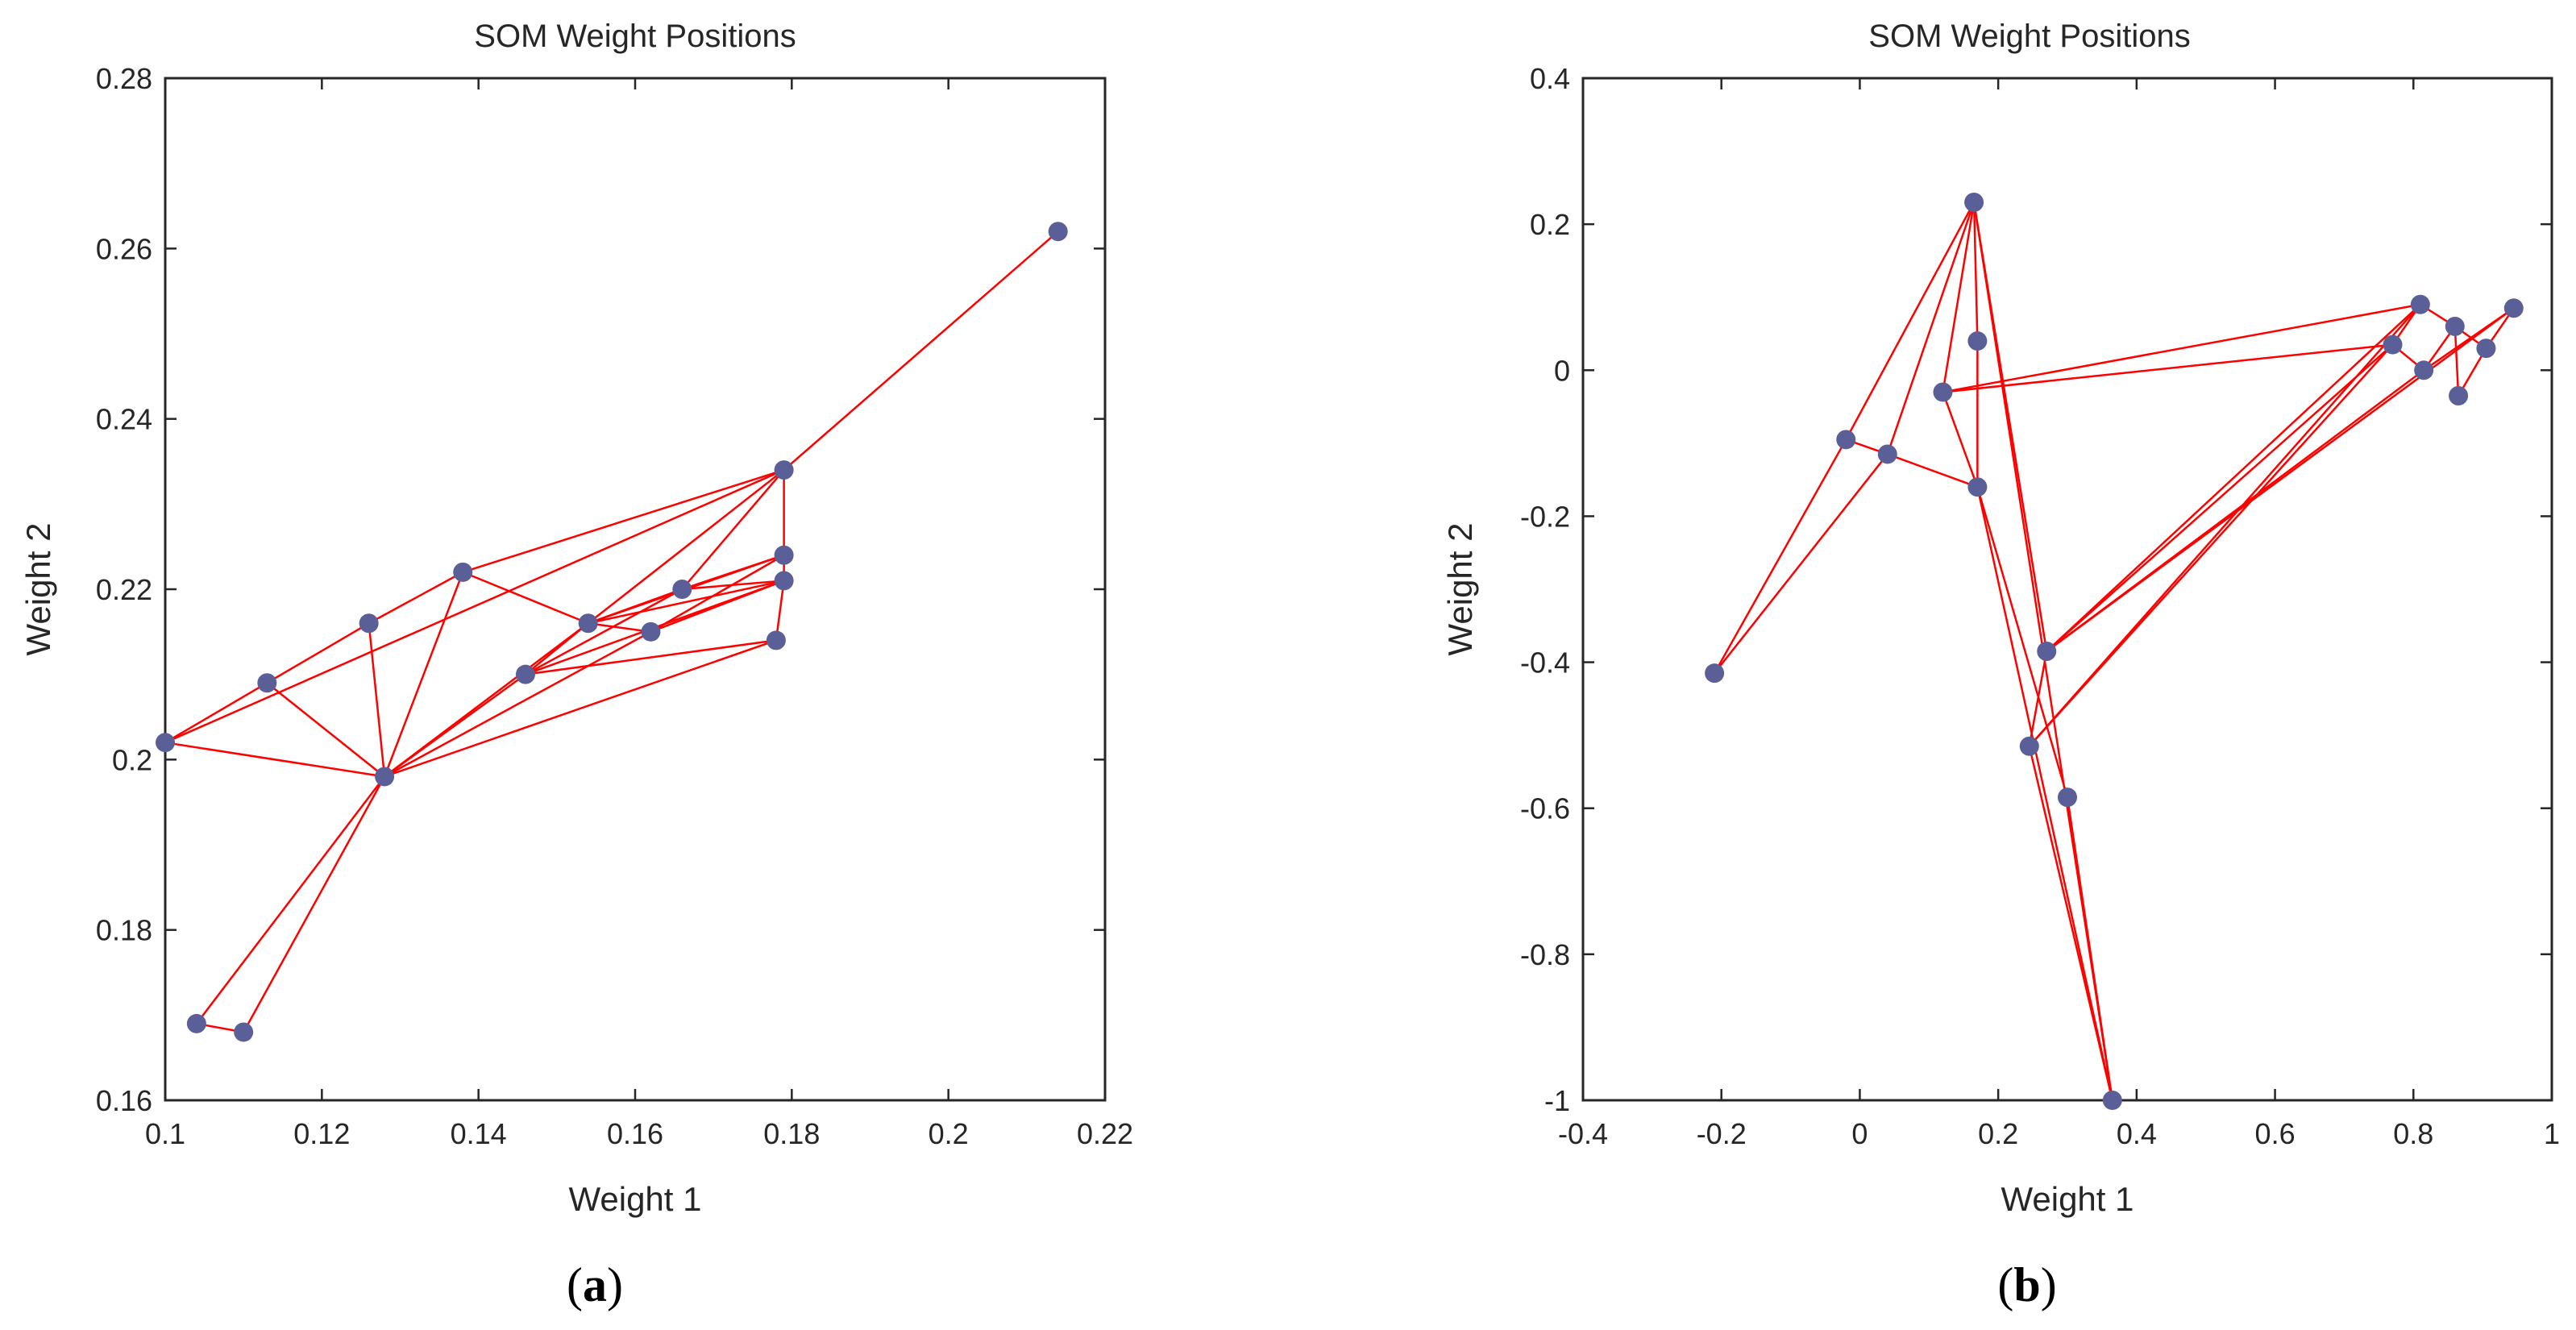 Image resolution: width=2576 pixels, height=1330 pixels. I want to click on panel-a-caption-letter: a, so click(595, 1284).